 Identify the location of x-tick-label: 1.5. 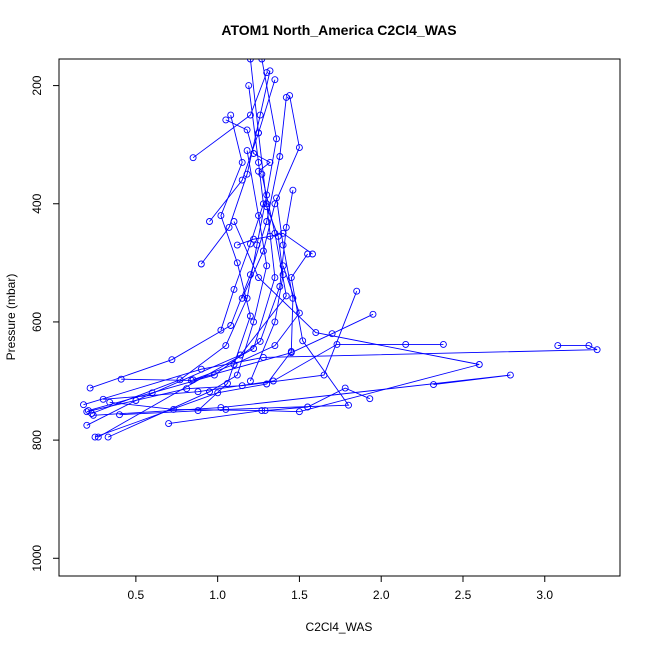
(299, 595).